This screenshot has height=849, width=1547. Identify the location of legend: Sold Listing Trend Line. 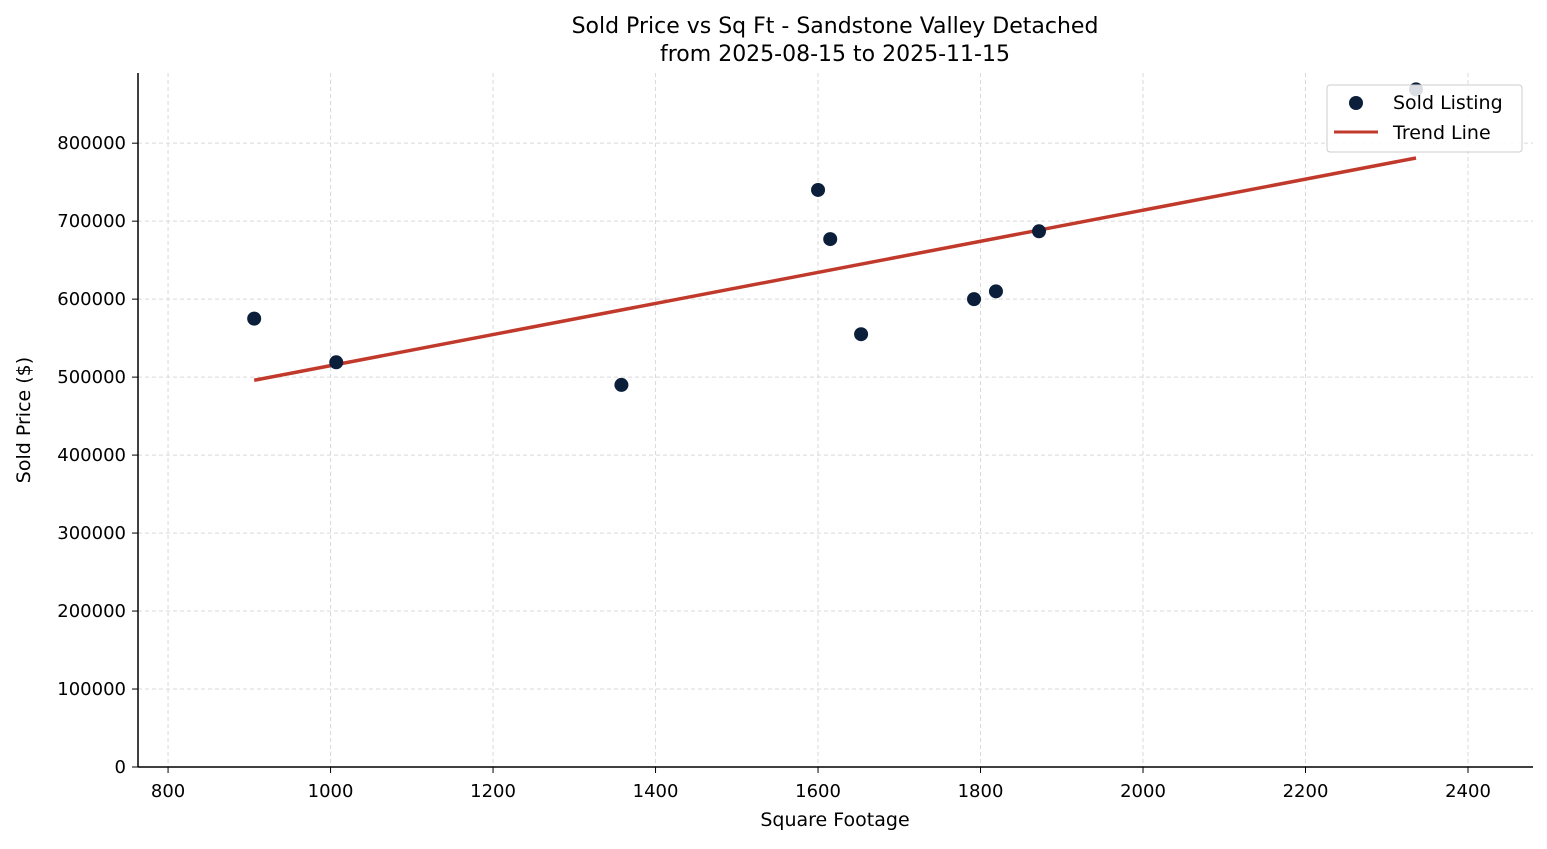
(1424, 118).